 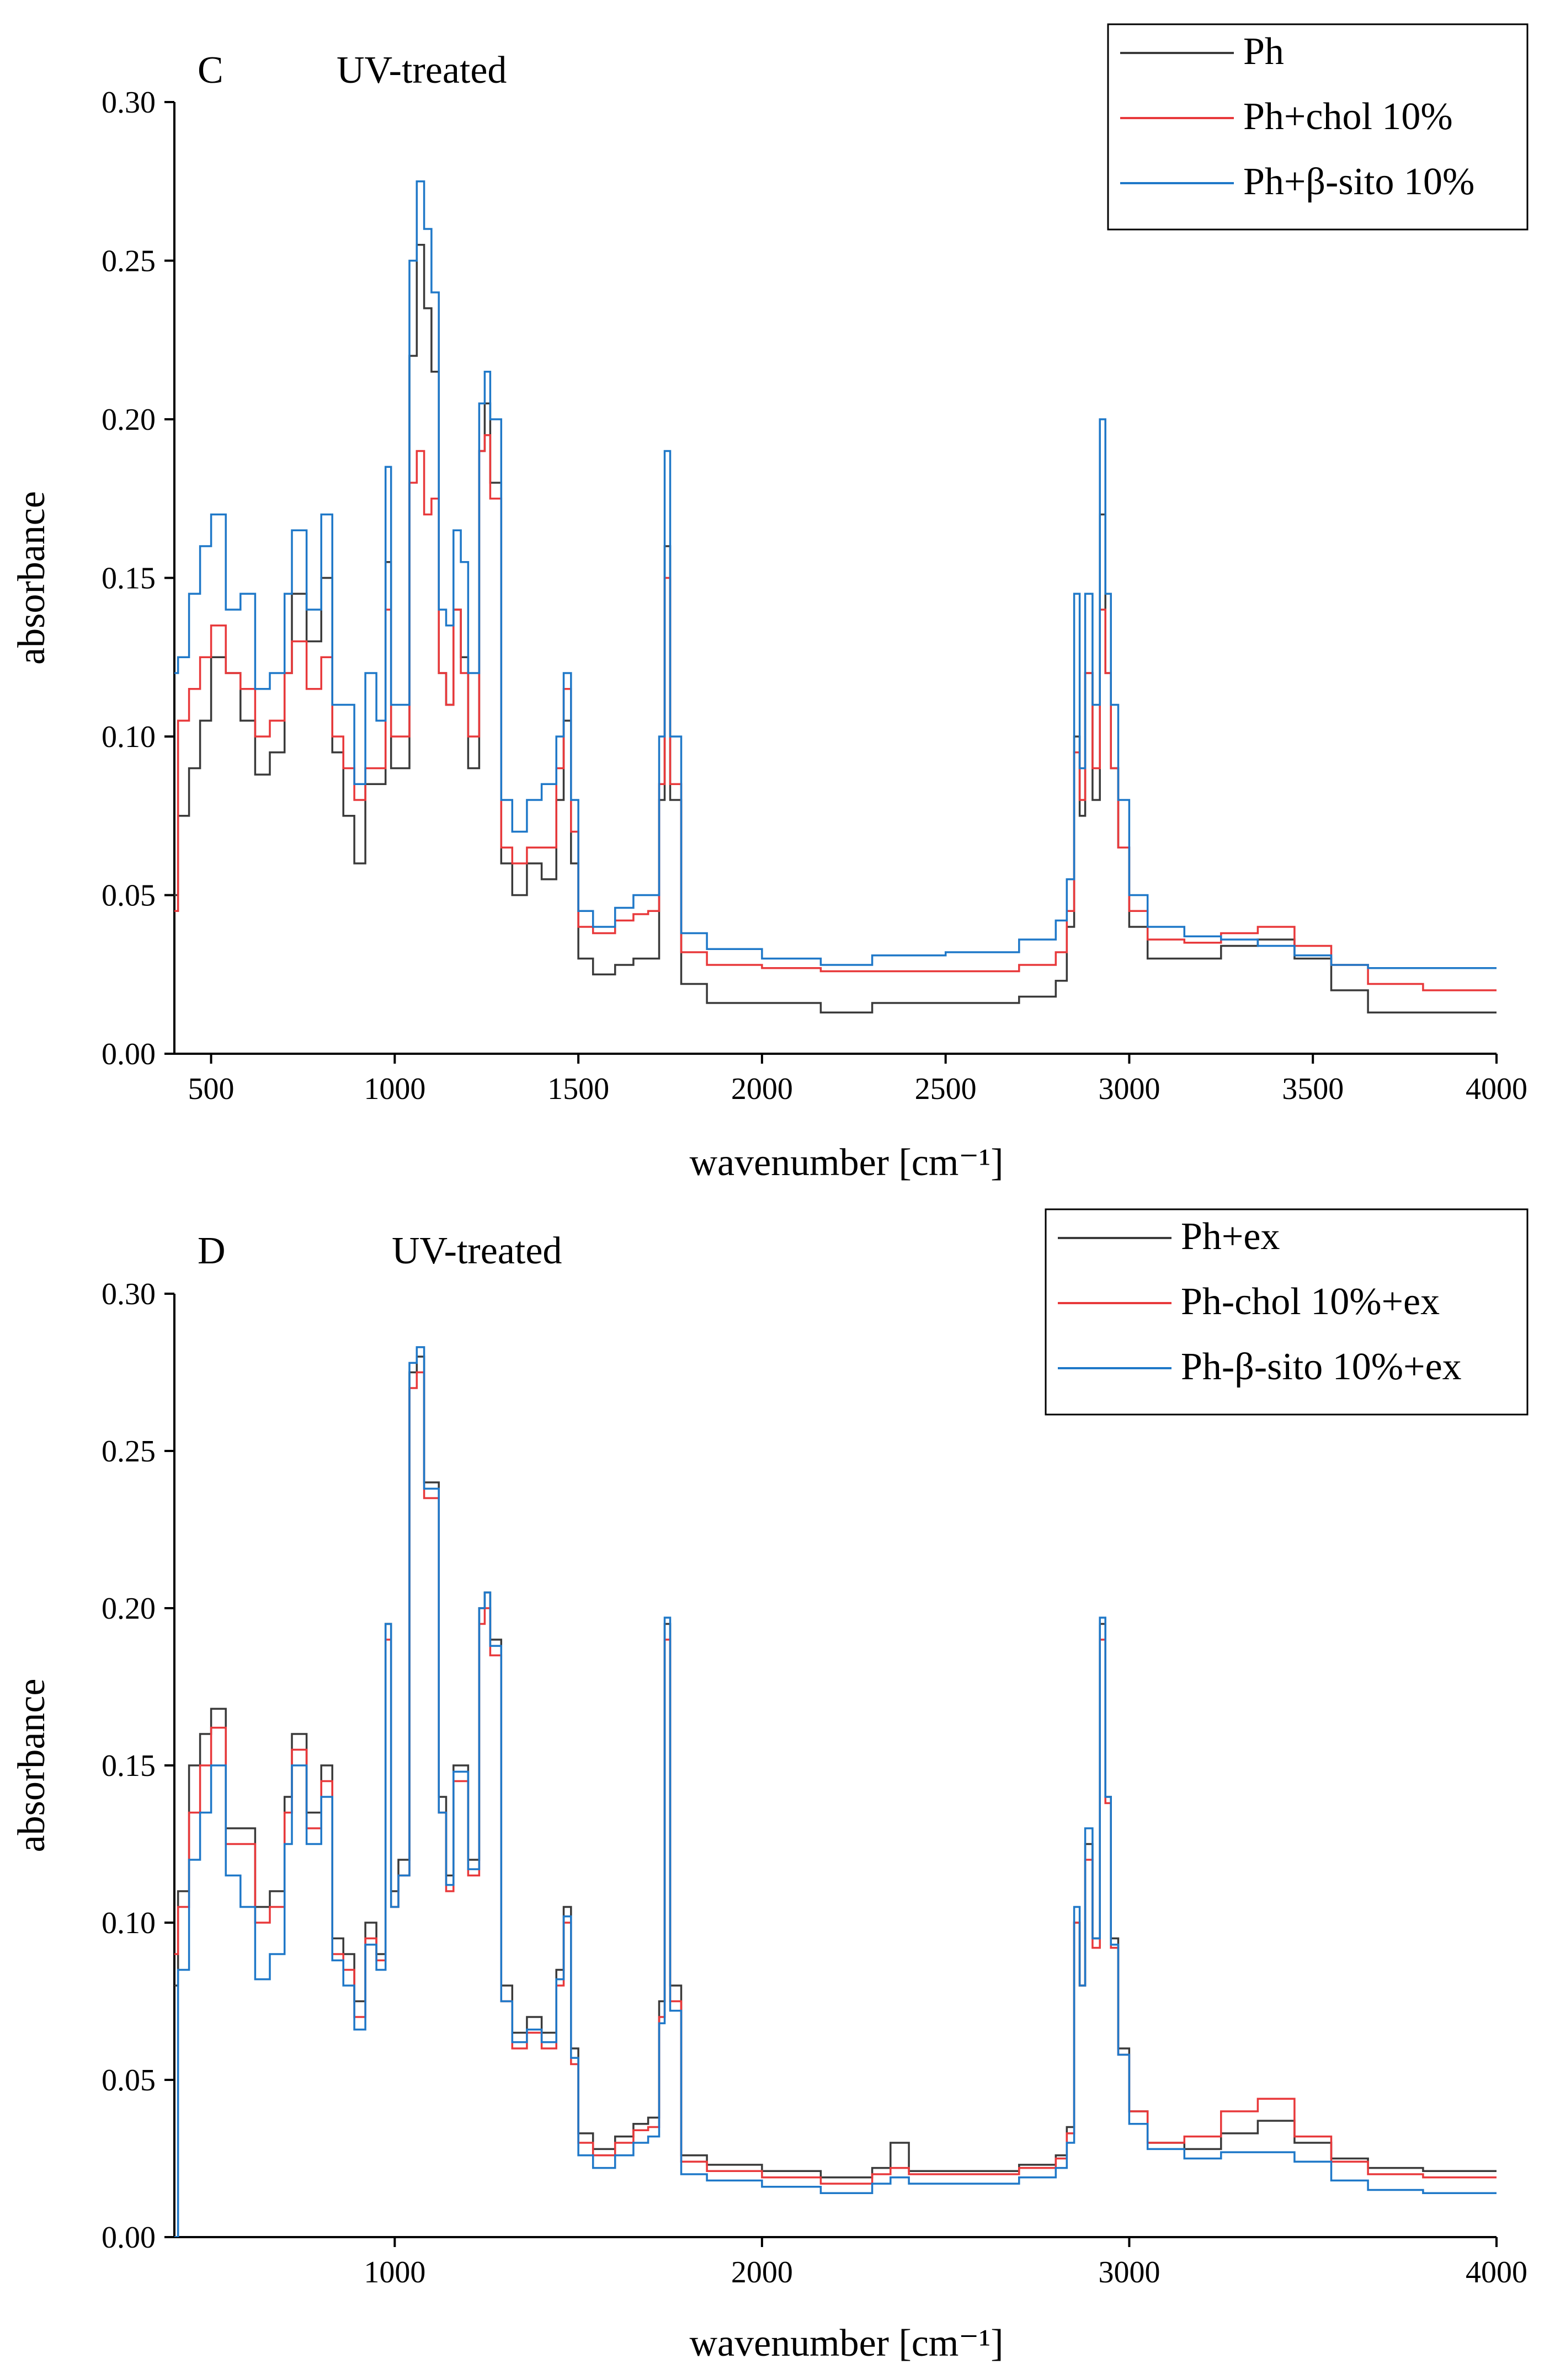 I want to click on x-tick-label: 500, so click(x=211, y=1089).